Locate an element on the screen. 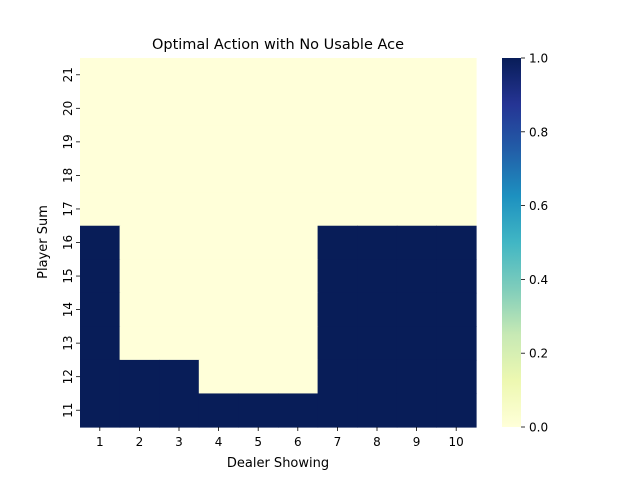 The image size is (640, 480). x-tick-label: 10 is located at coordinates (456, 442).